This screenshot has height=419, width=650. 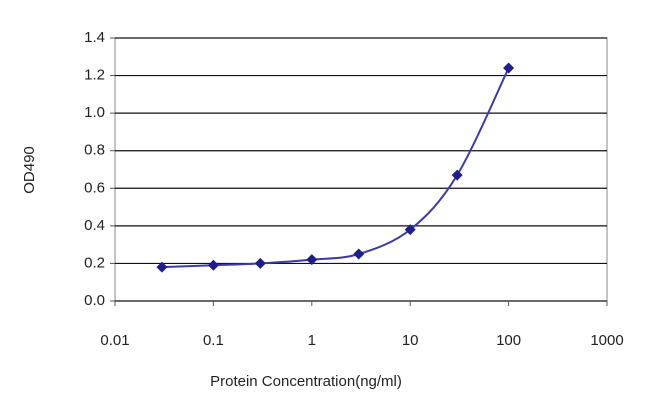 What do you see at coordinates (94, 187) in the screenshot?
I see `y-tick-label: 0.6` at bounding box center [94, 187].